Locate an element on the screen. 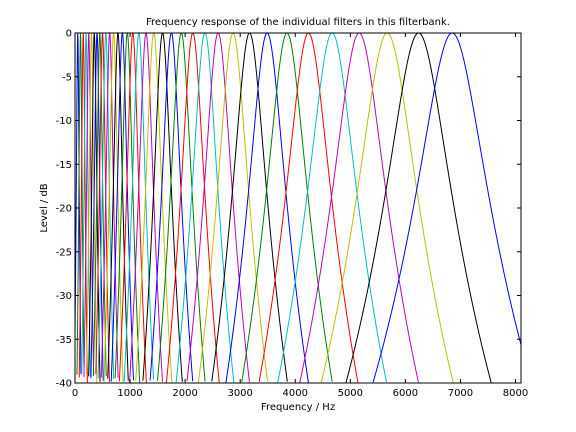 The image size is (576, 432). x-axis-label: Frequency / Hz is located at coordinates (298, 407).